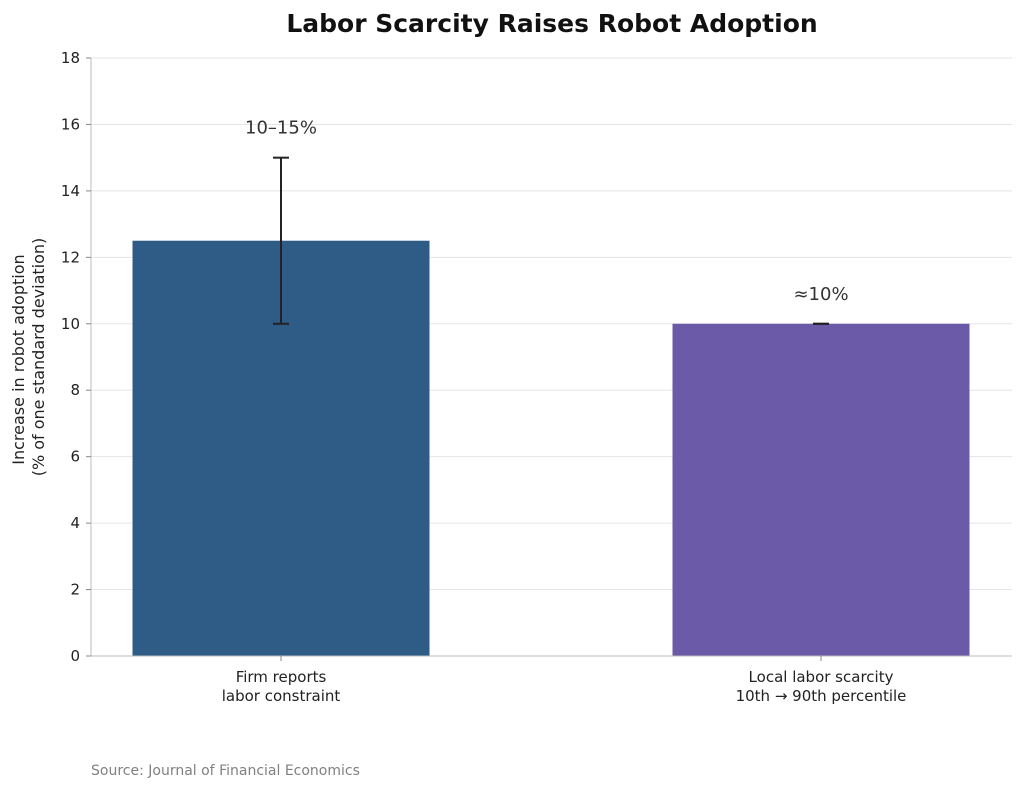 The width and height of the screenshot is (1024, 791). Describe the element at coordinates (70, 324) in the screenshot. I see `y-tick-label: 10` at that location.